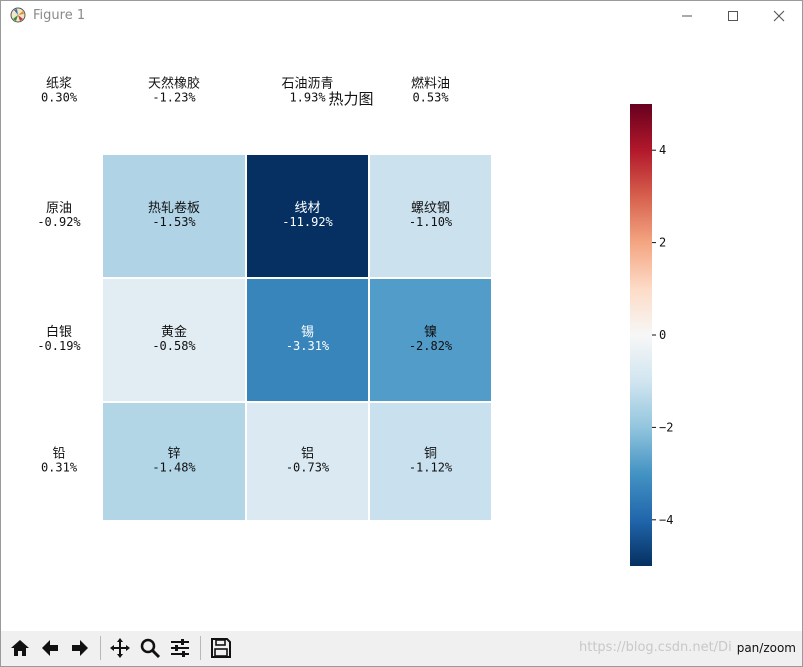  What do you see at coordinates (401, 16) in the screenshot?
I see `title-bar: Figure 1` at bounding box center [401, 16].